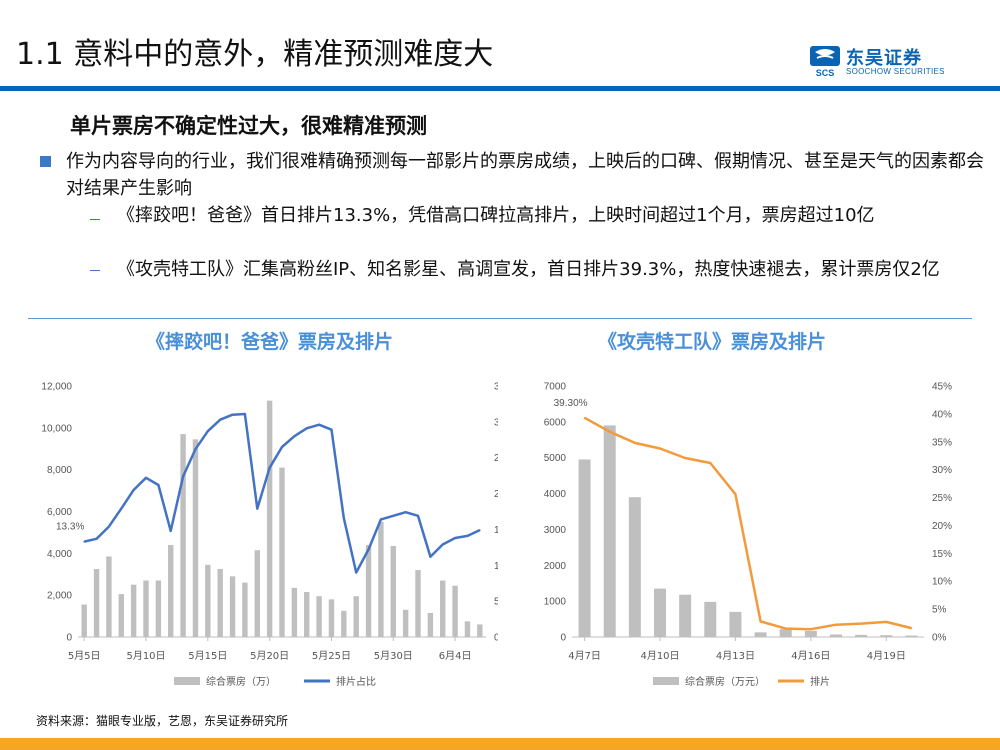 The height and width of the screenshot is (750, 1000). What do you see at coordinates (735, 656) in the screenshot?
I see `x-tick-label: 4月13日` at bounding box center [735, 656].